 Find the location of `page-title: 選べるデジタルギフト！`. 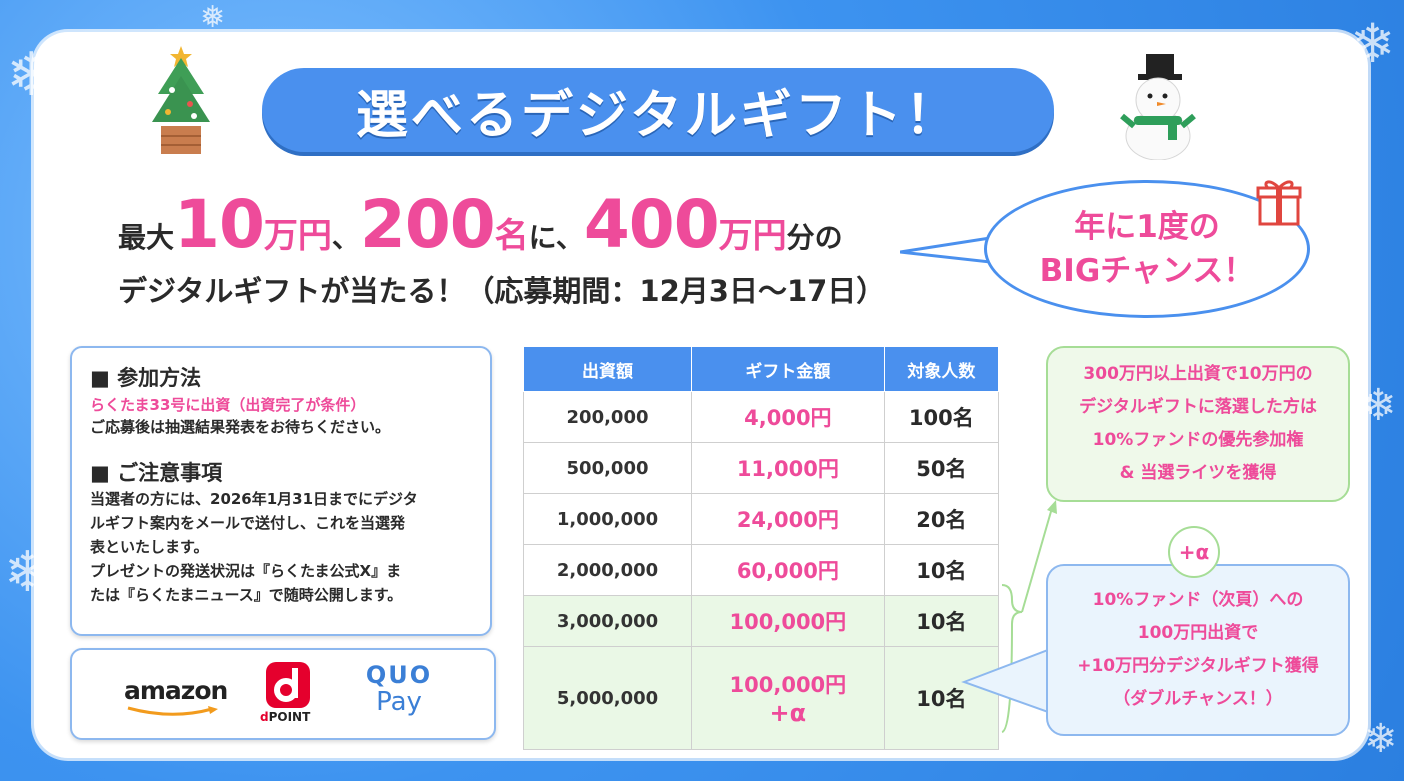

page-title: 選べるデジタルギフト！ is located at coordinates (658, 115).